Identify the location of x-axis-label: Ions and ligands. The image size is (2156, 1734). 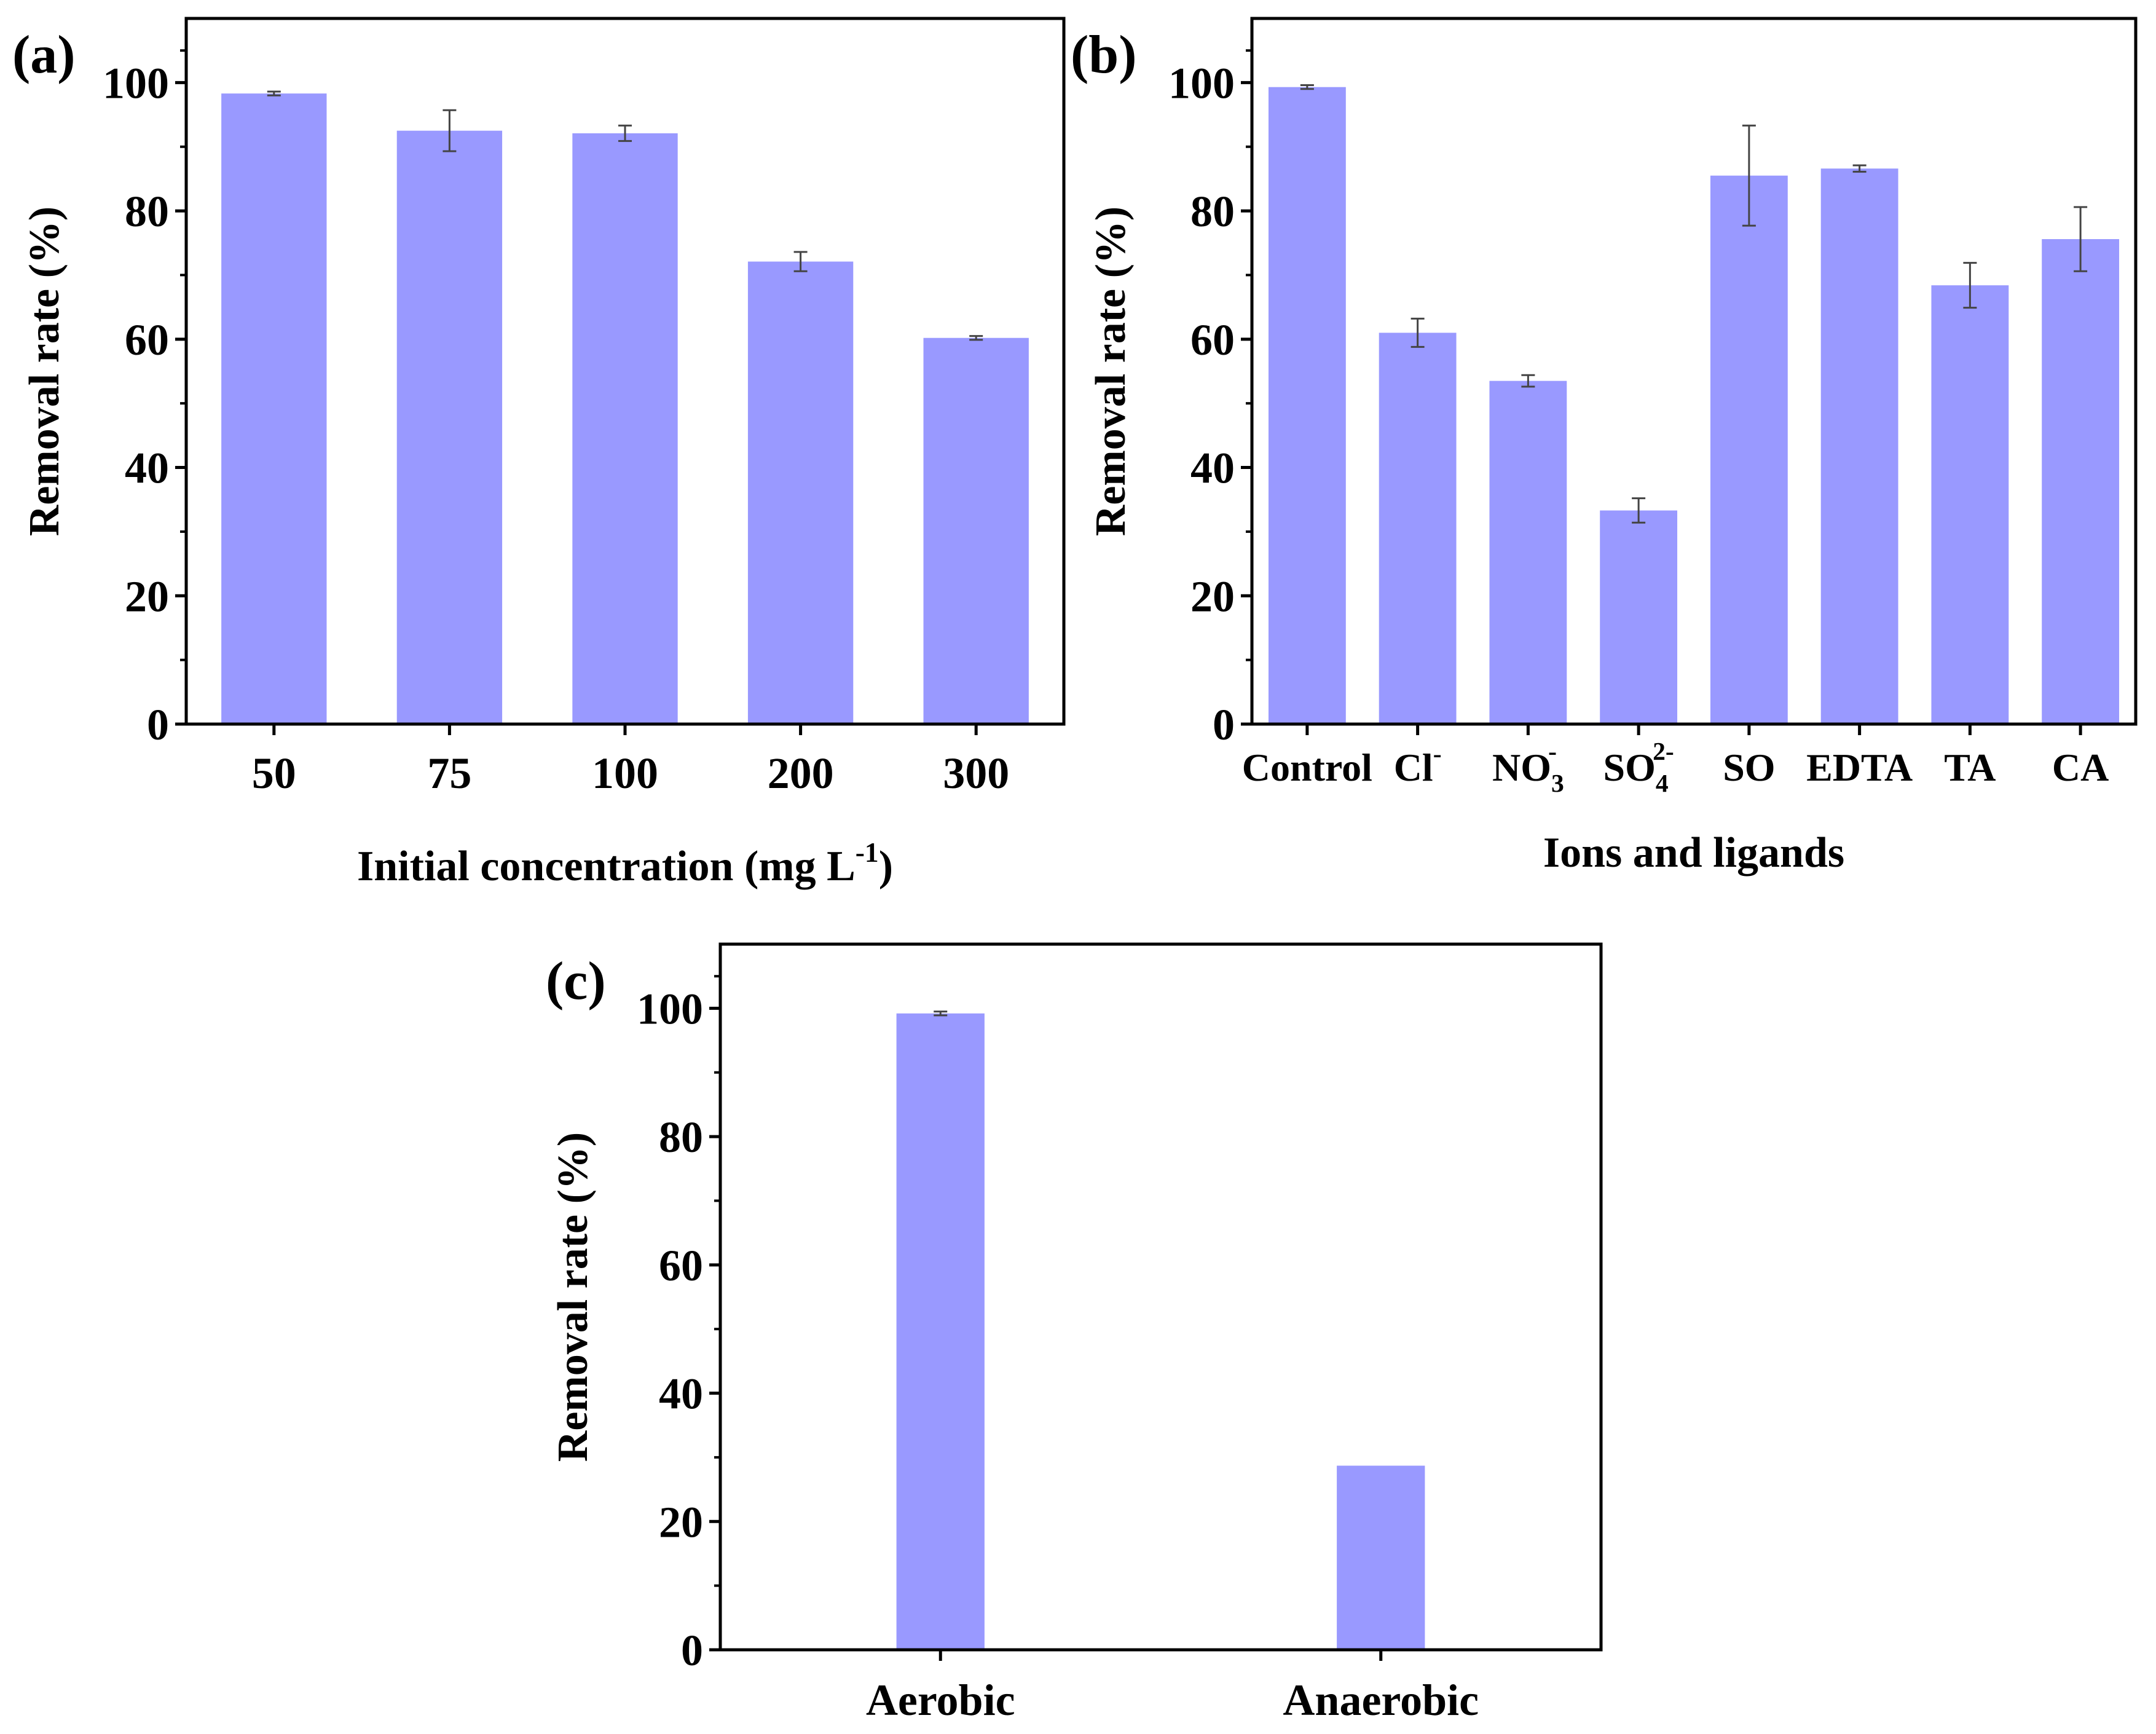
(1694, 853).